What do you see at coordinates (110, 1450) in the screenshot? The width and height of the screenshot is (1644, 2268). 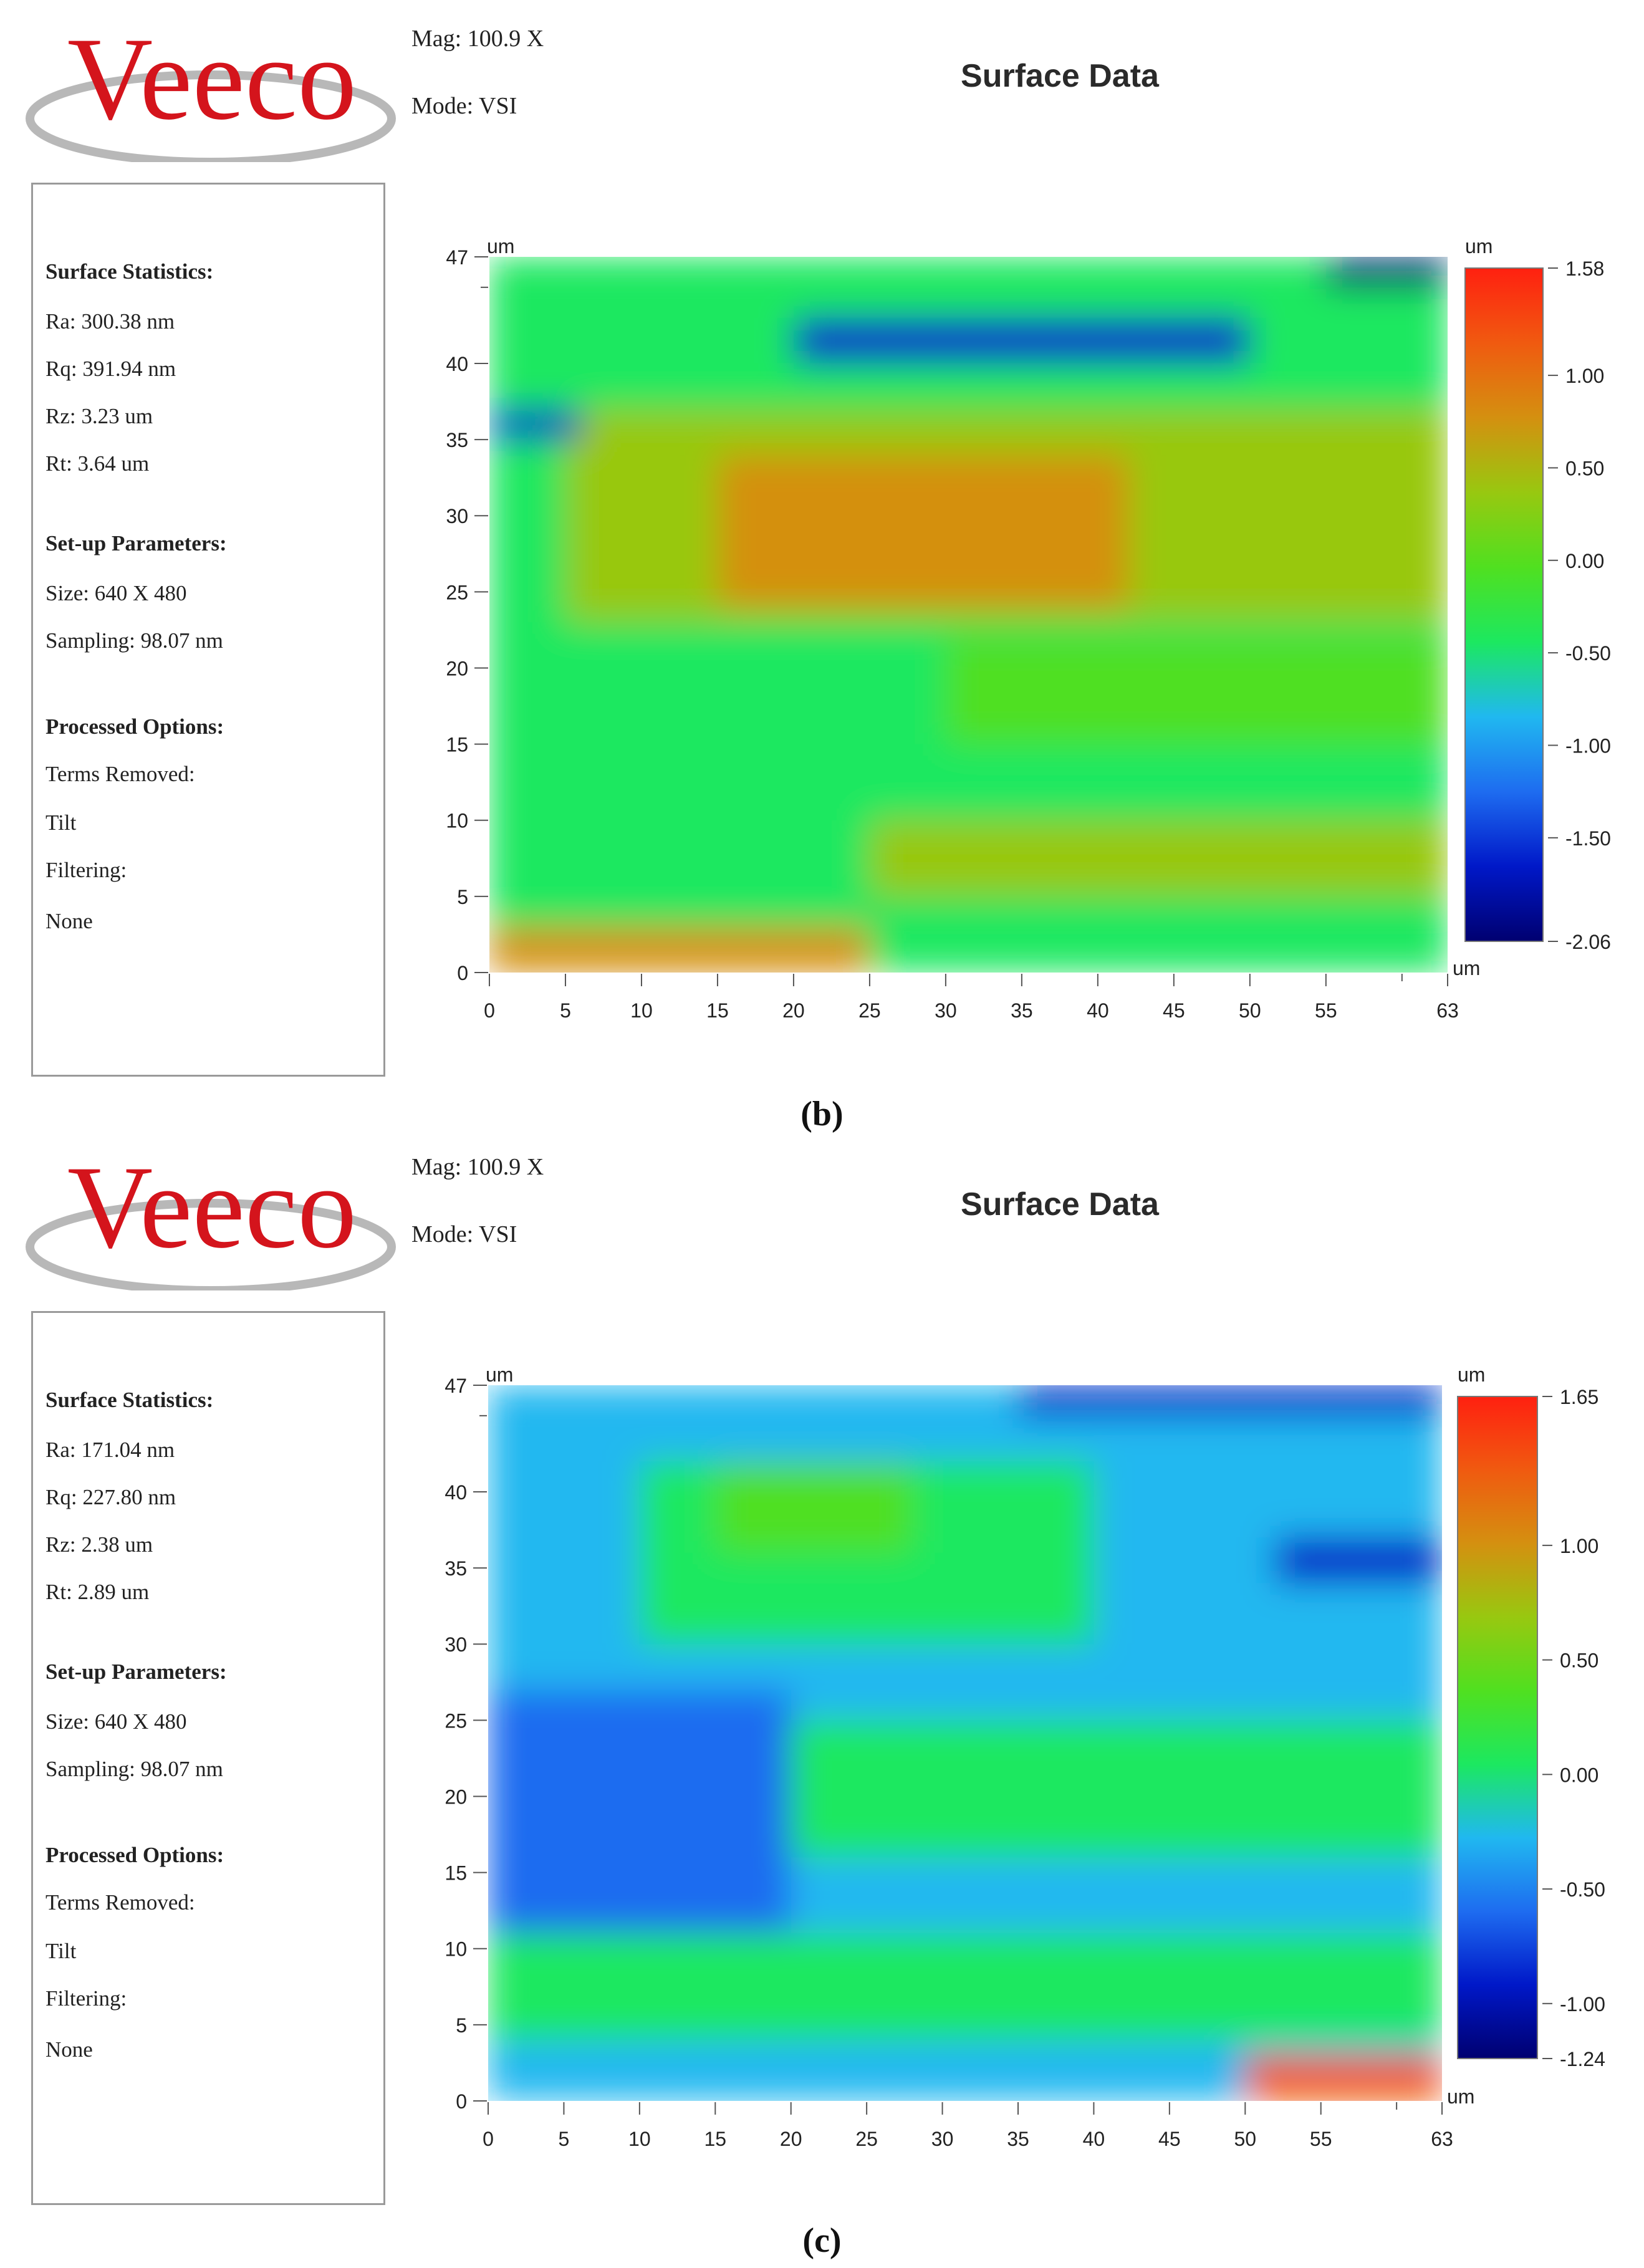 I see `ra-value: Ra: 171.04 nm` at bounding box center [110, 1450].